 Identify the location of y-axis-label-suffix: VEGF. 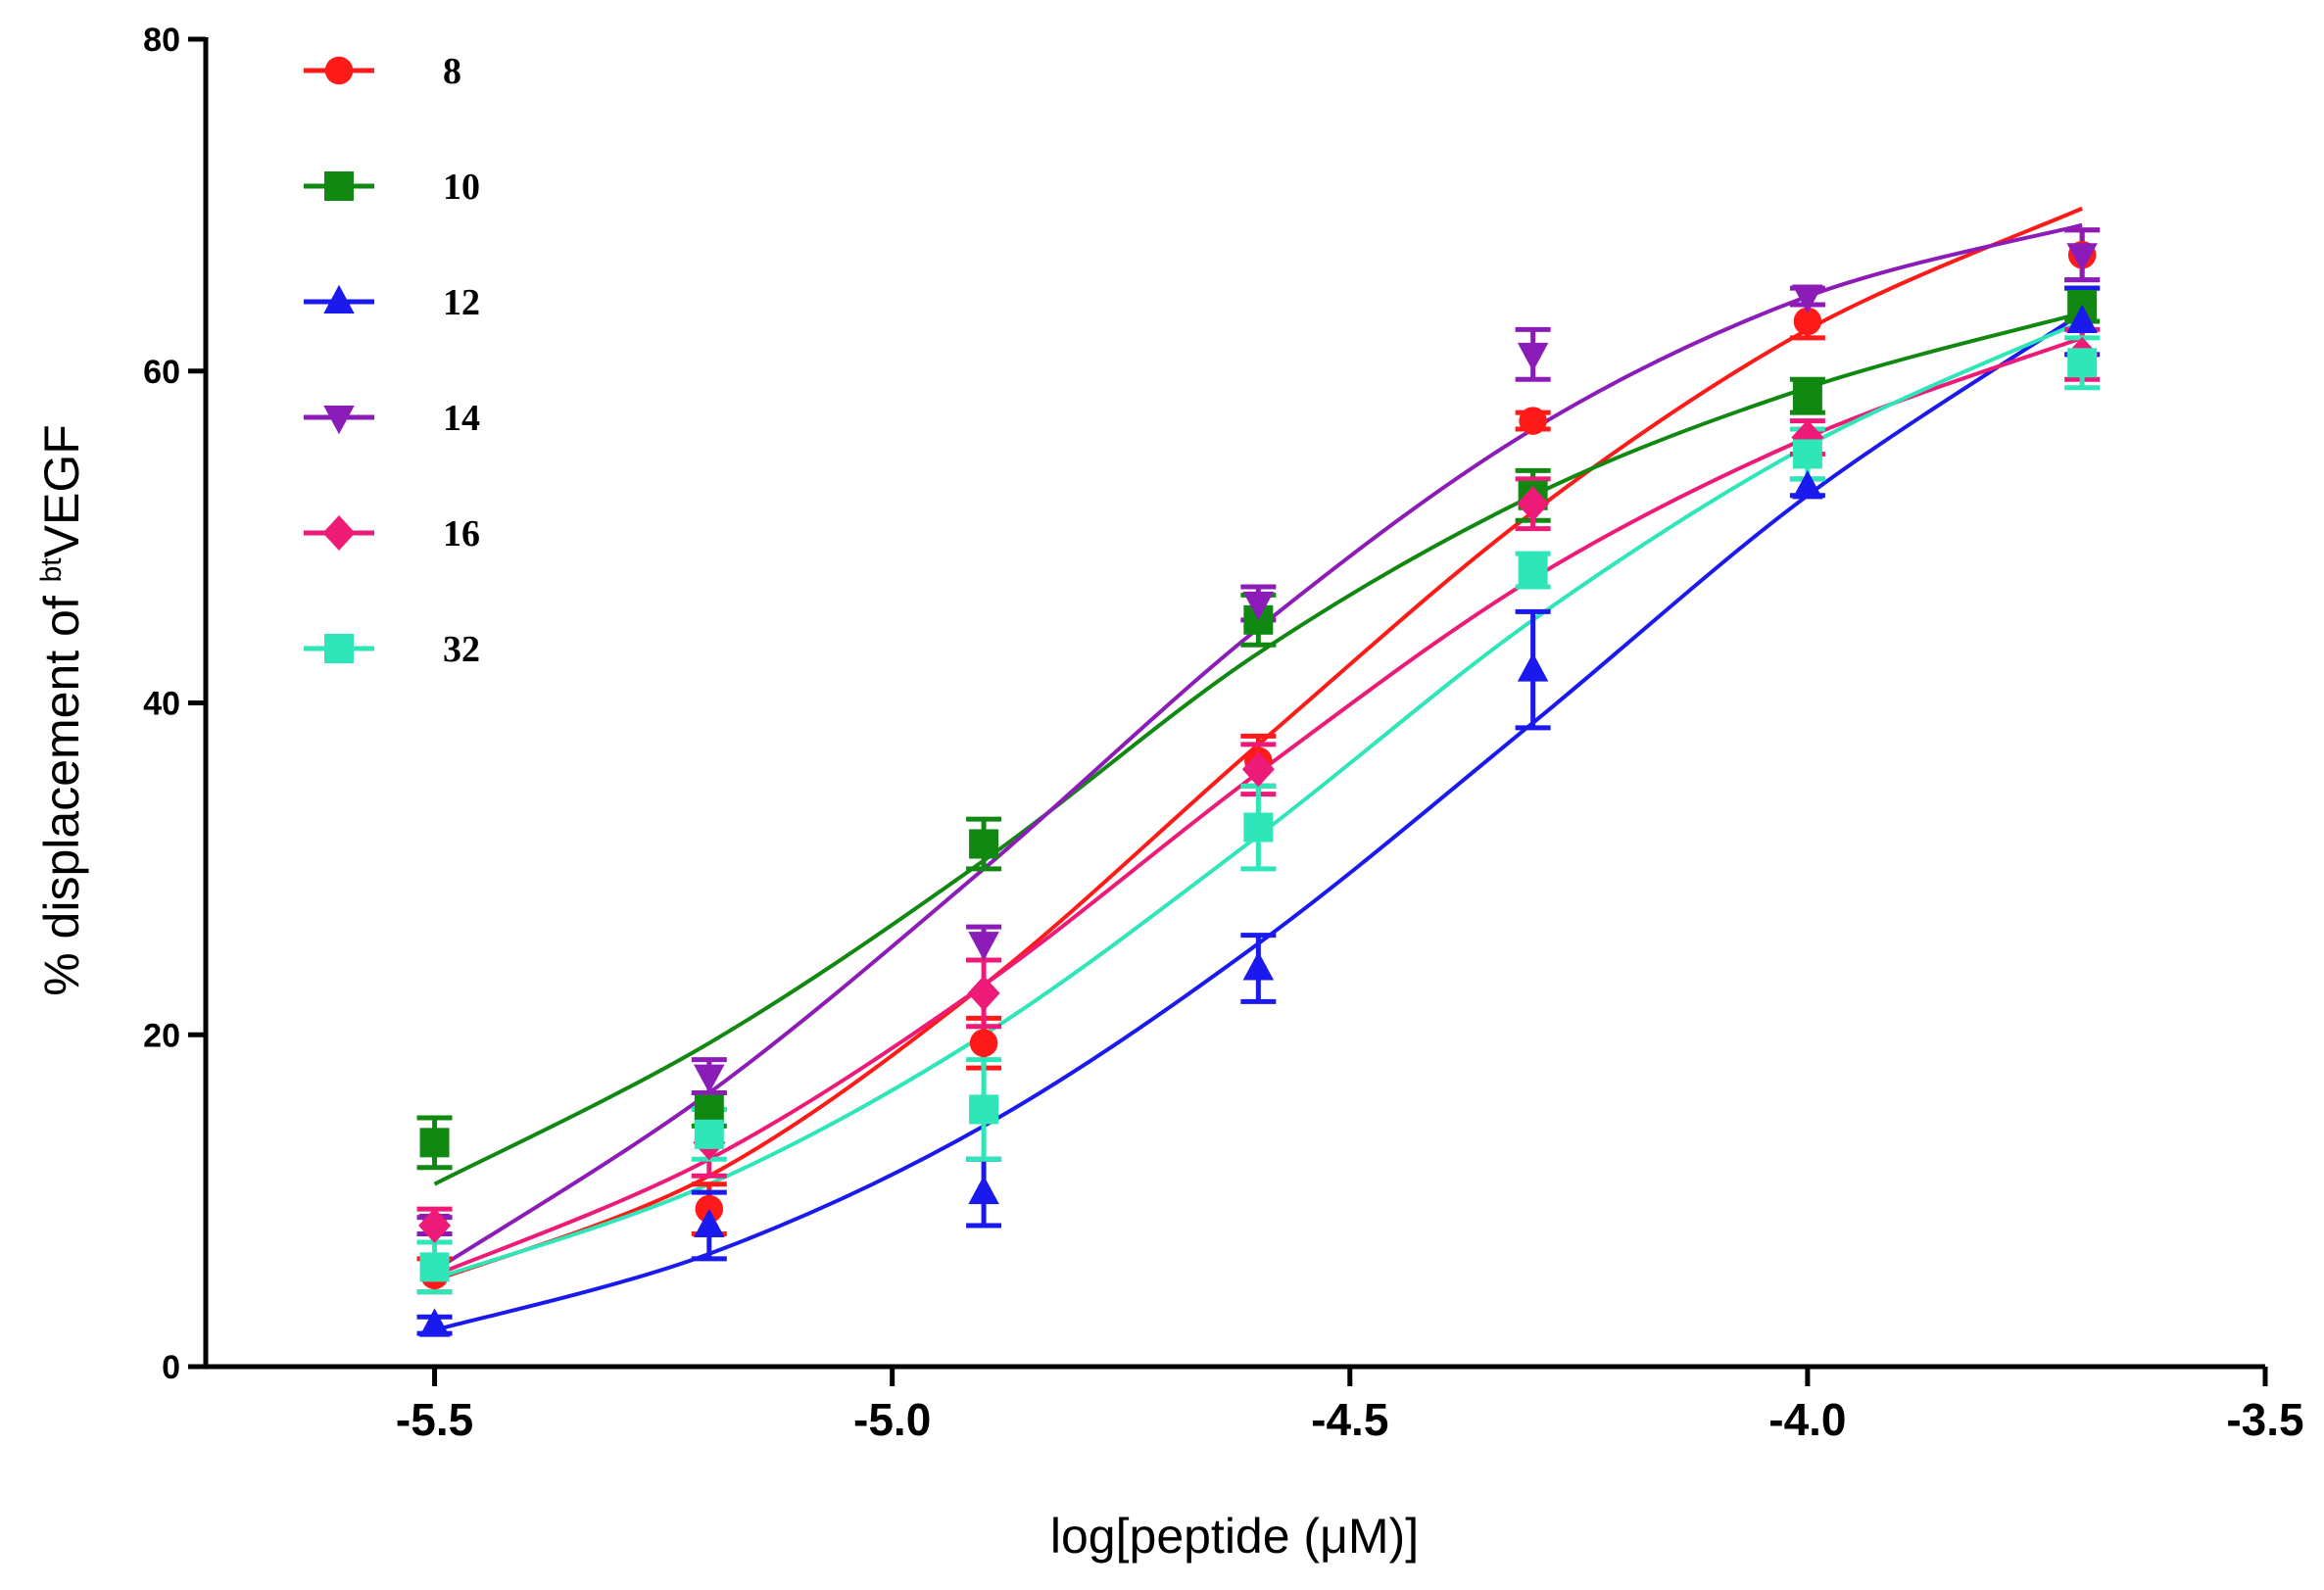
(61, 491).